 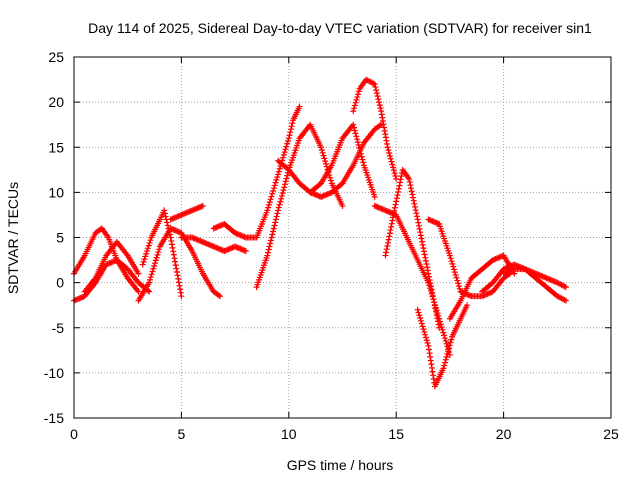 I want to click on x-axis-label: GPS time / hours, so click(x=340, y=465).